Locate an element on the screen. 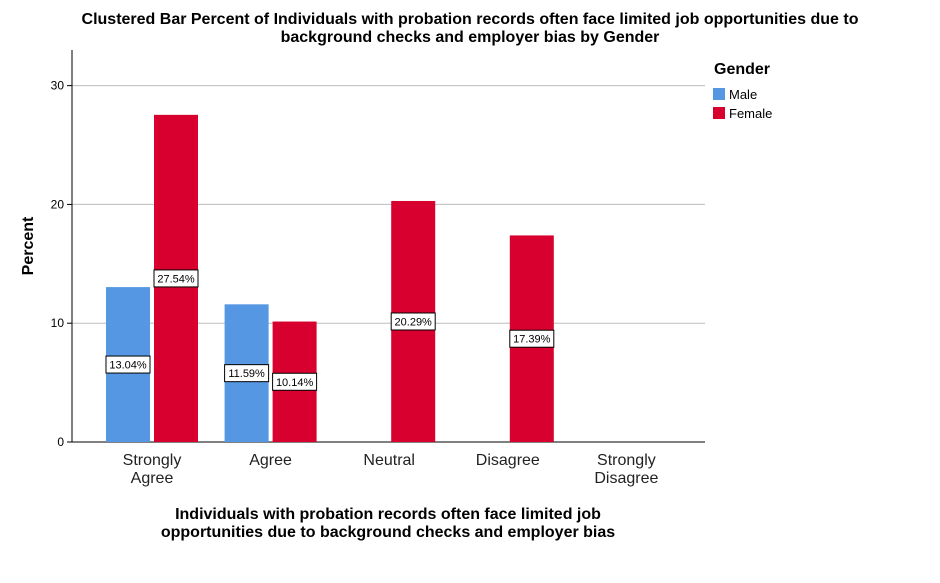 The width and height of the screenshot is (940, 583). legend-swatch-male is located at coordinates (719, 94).